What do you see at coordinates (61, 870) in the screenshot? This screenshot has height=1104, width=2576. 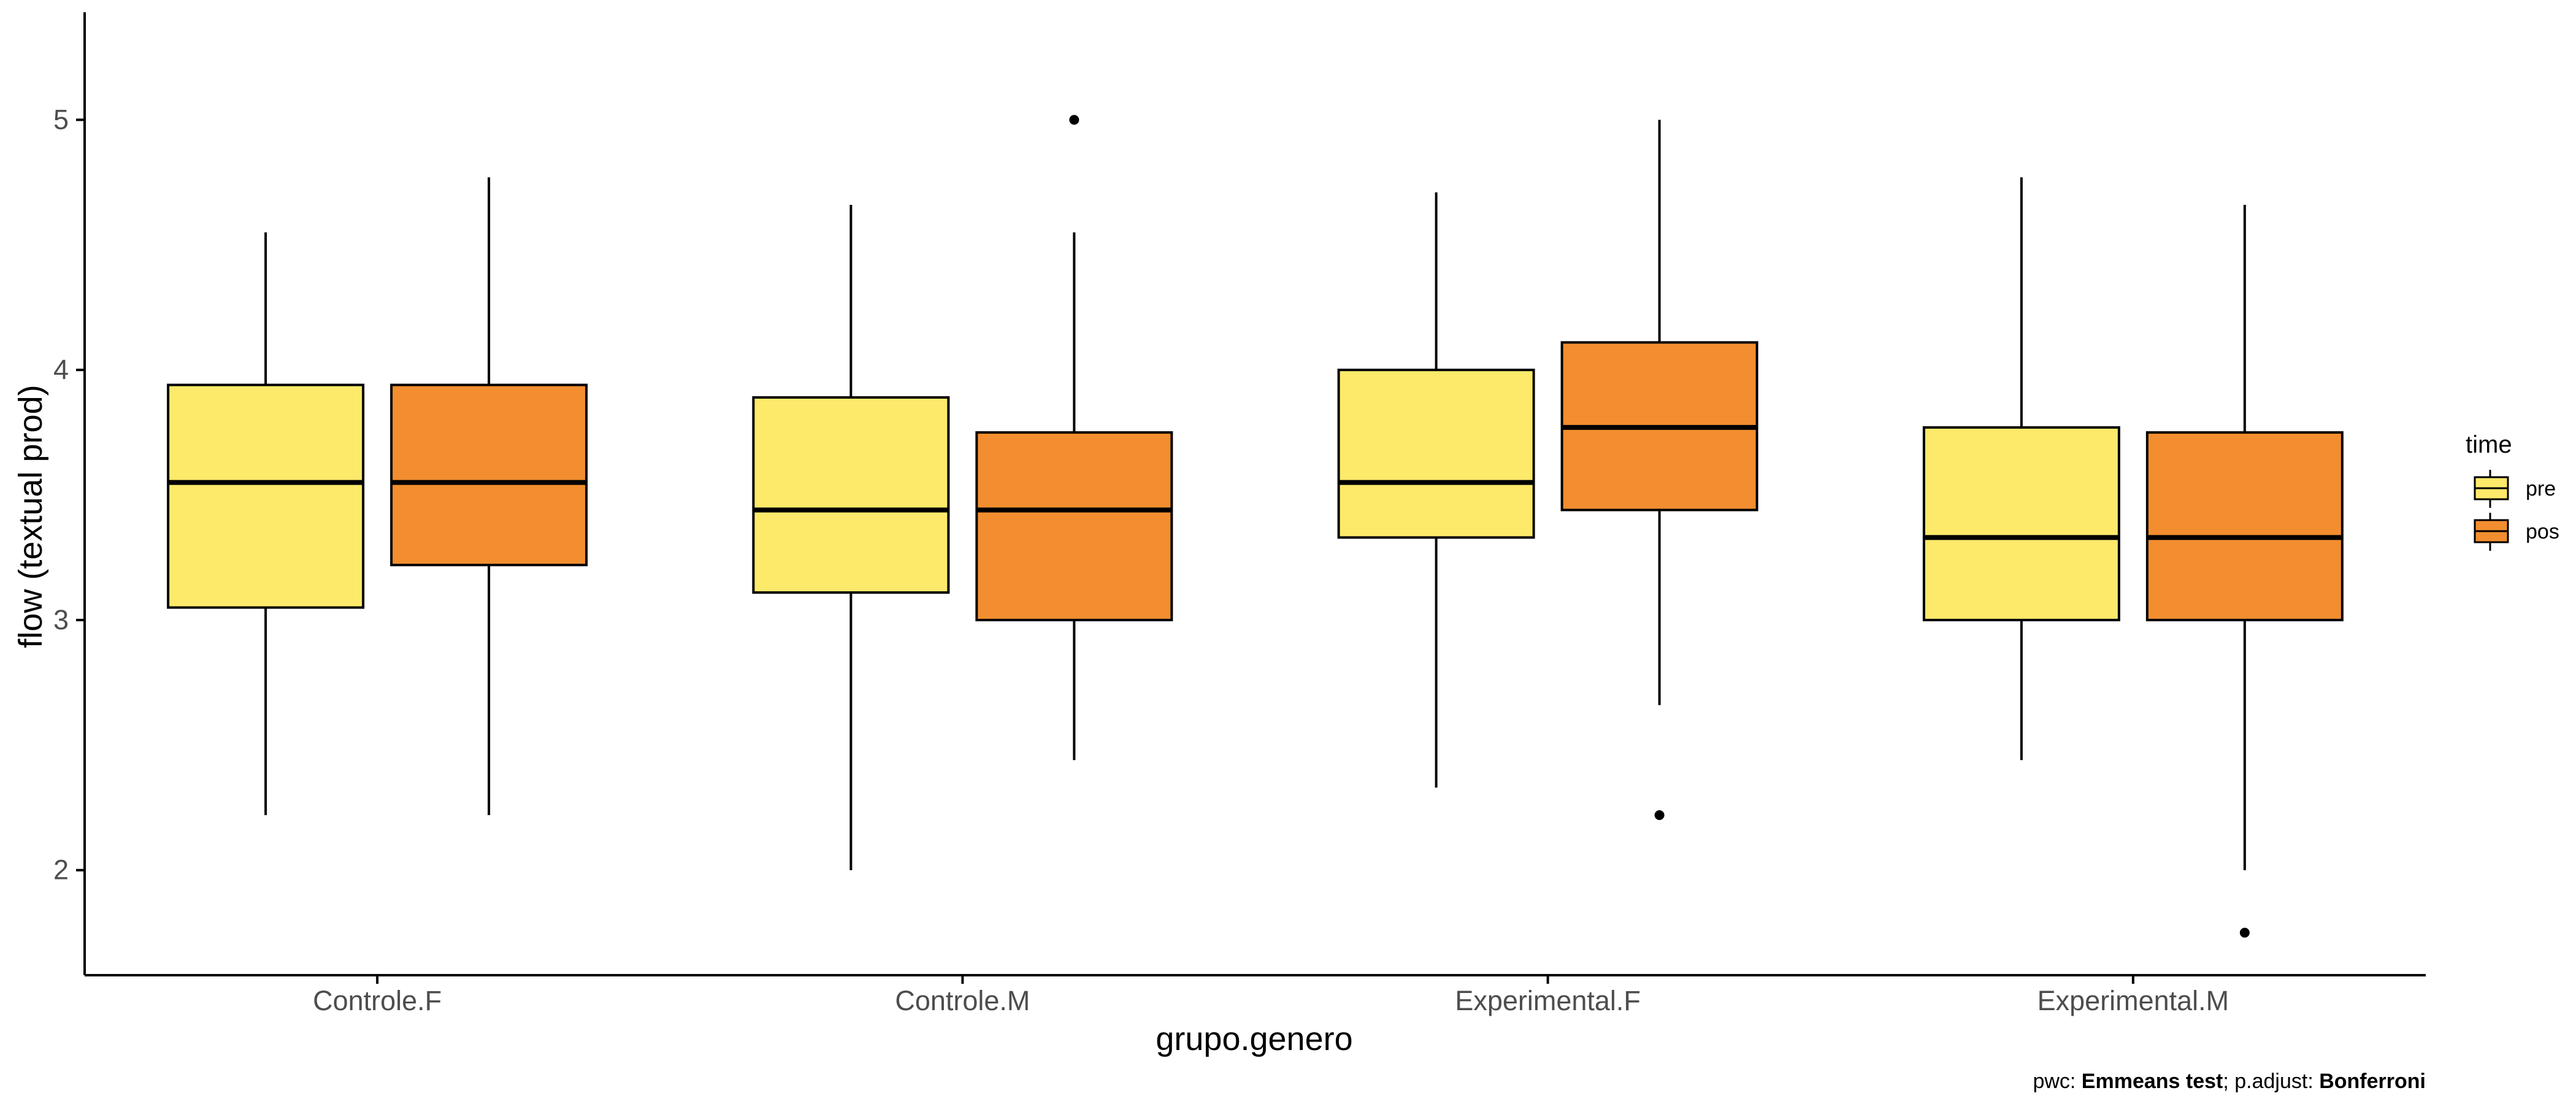 I see `y-tick-label: 2` at bounding box center [61, 870].